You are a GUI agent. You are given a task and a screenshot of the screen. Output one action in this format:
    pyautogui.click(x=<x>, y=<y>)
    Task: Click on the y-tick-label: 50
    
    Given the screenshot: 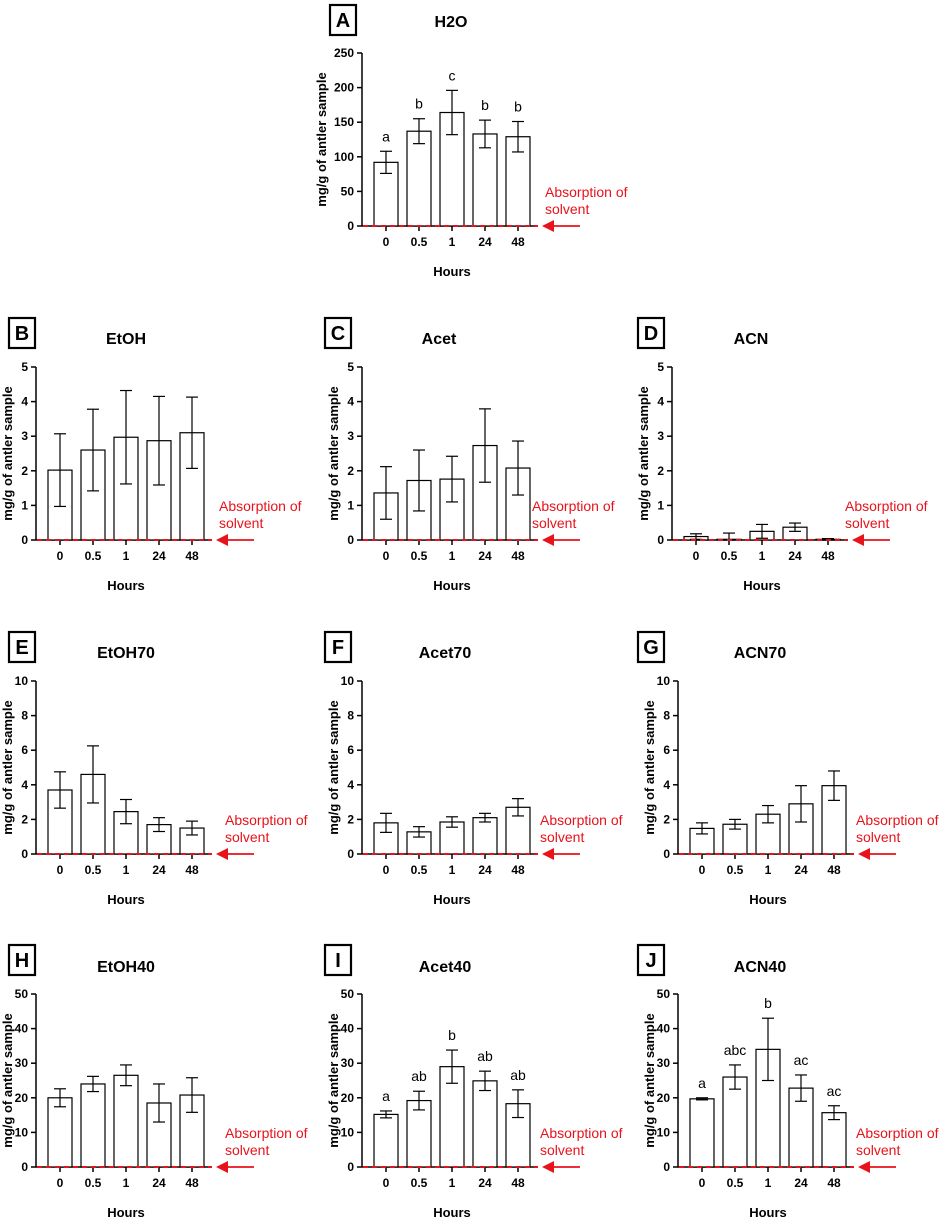 What is the action you would take?
    pyautogui.click(x=348, y=191)
    